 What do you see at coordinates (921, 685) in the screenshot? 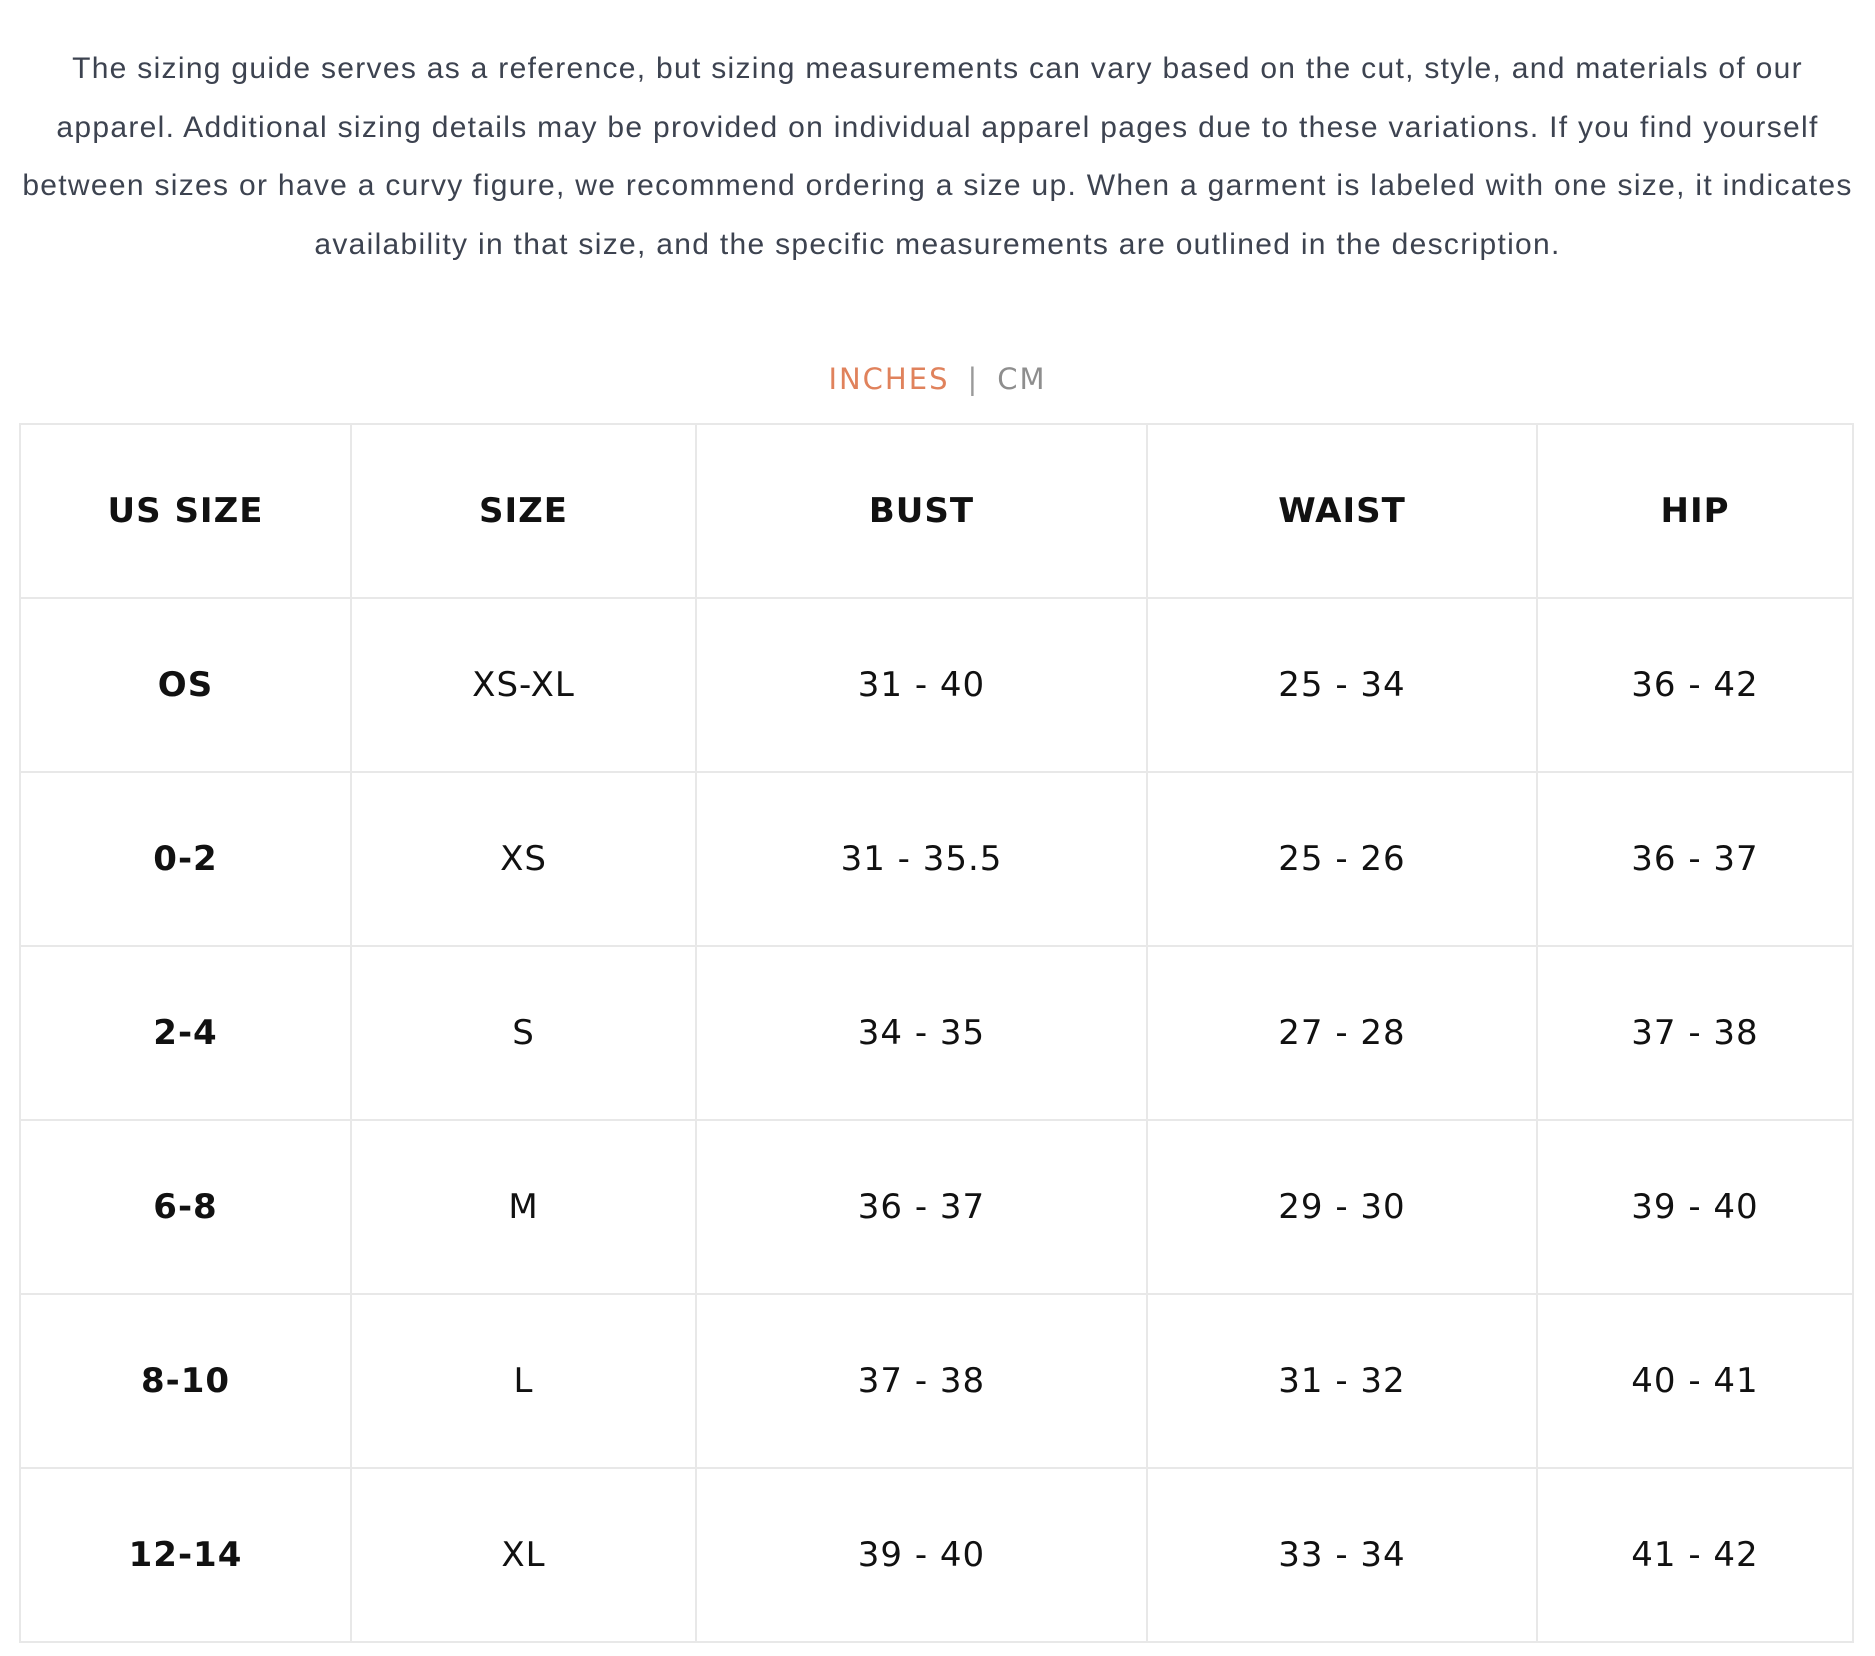
I see `cell-bust: 31 - 40` at bounding box center [921, 685].